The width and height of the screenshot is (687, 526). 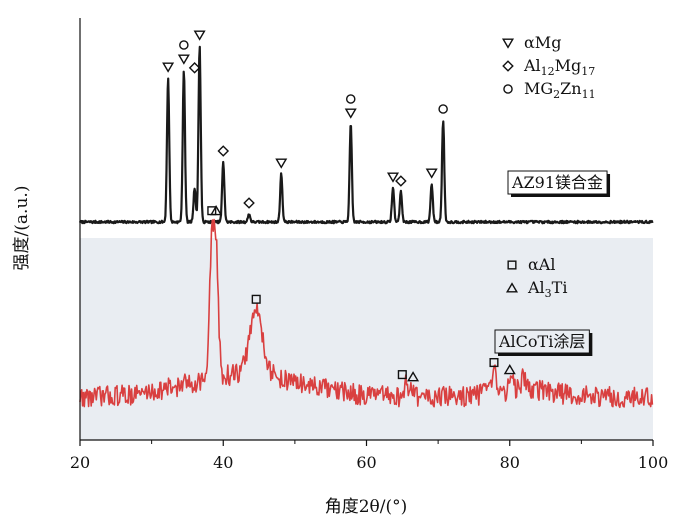 I want to click on x-tick-label-0: 20, so click(x=80, y=462).